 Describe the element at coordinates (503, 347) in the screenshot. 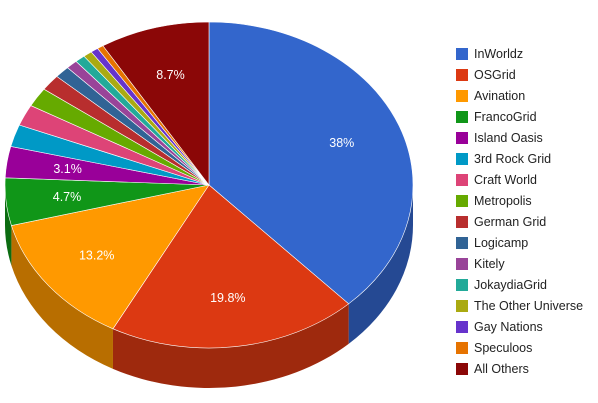

I see `legend-label: Speculoos` at that location.